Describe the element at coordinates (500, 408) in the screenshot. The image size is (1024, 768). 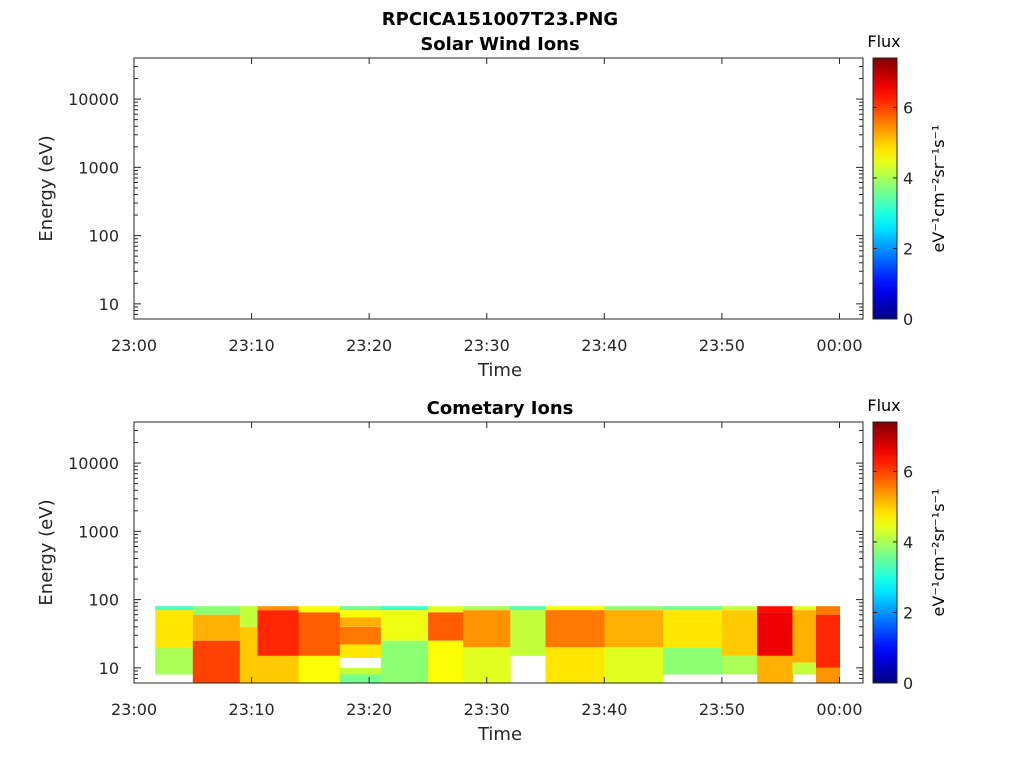
I see `panel-title: Cometary Ions` at that location.